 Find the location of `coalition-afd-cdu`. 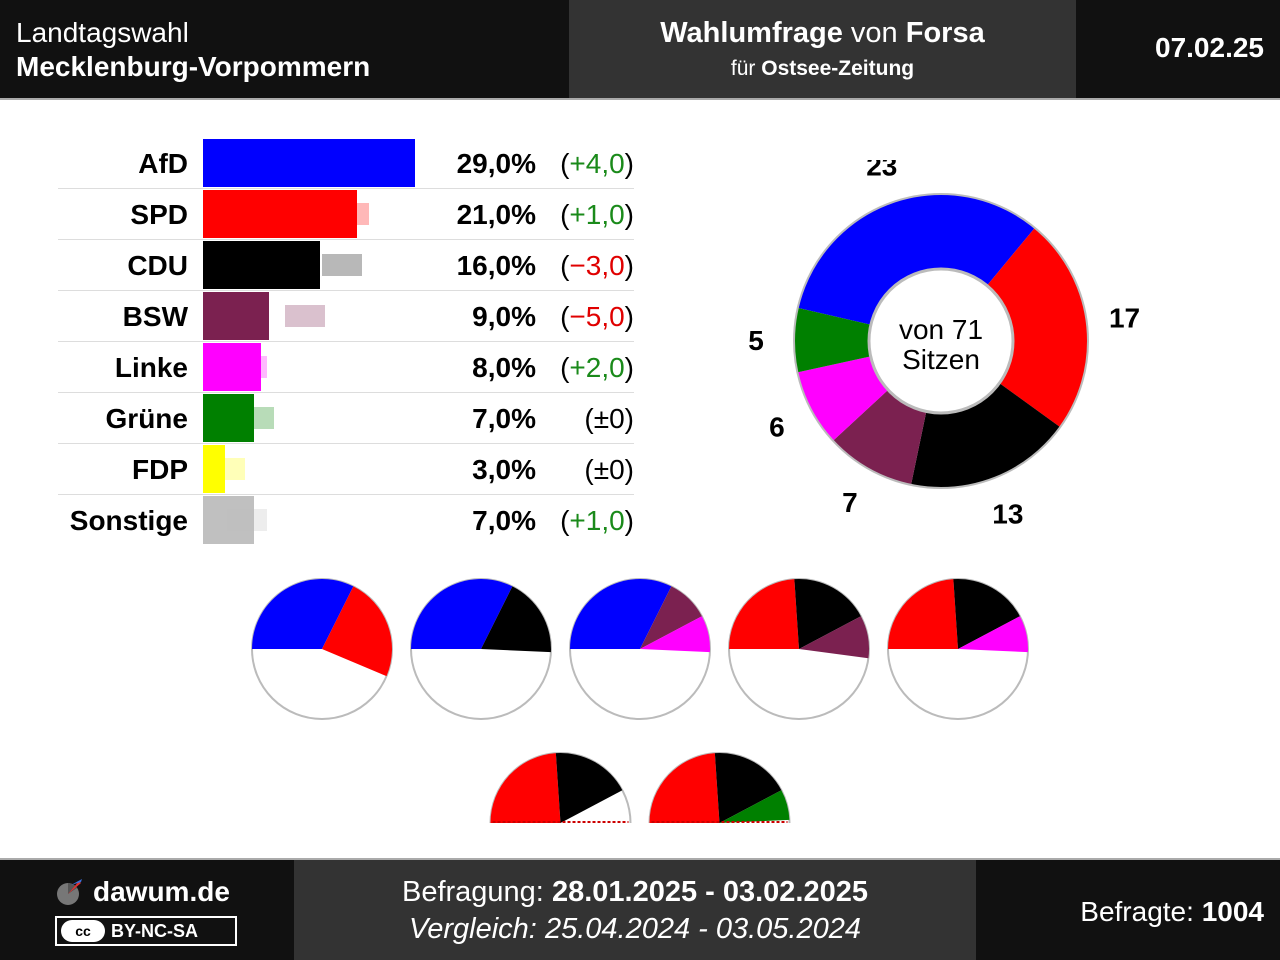

coalition-afd-cdu is located at coordinates (481, 649).